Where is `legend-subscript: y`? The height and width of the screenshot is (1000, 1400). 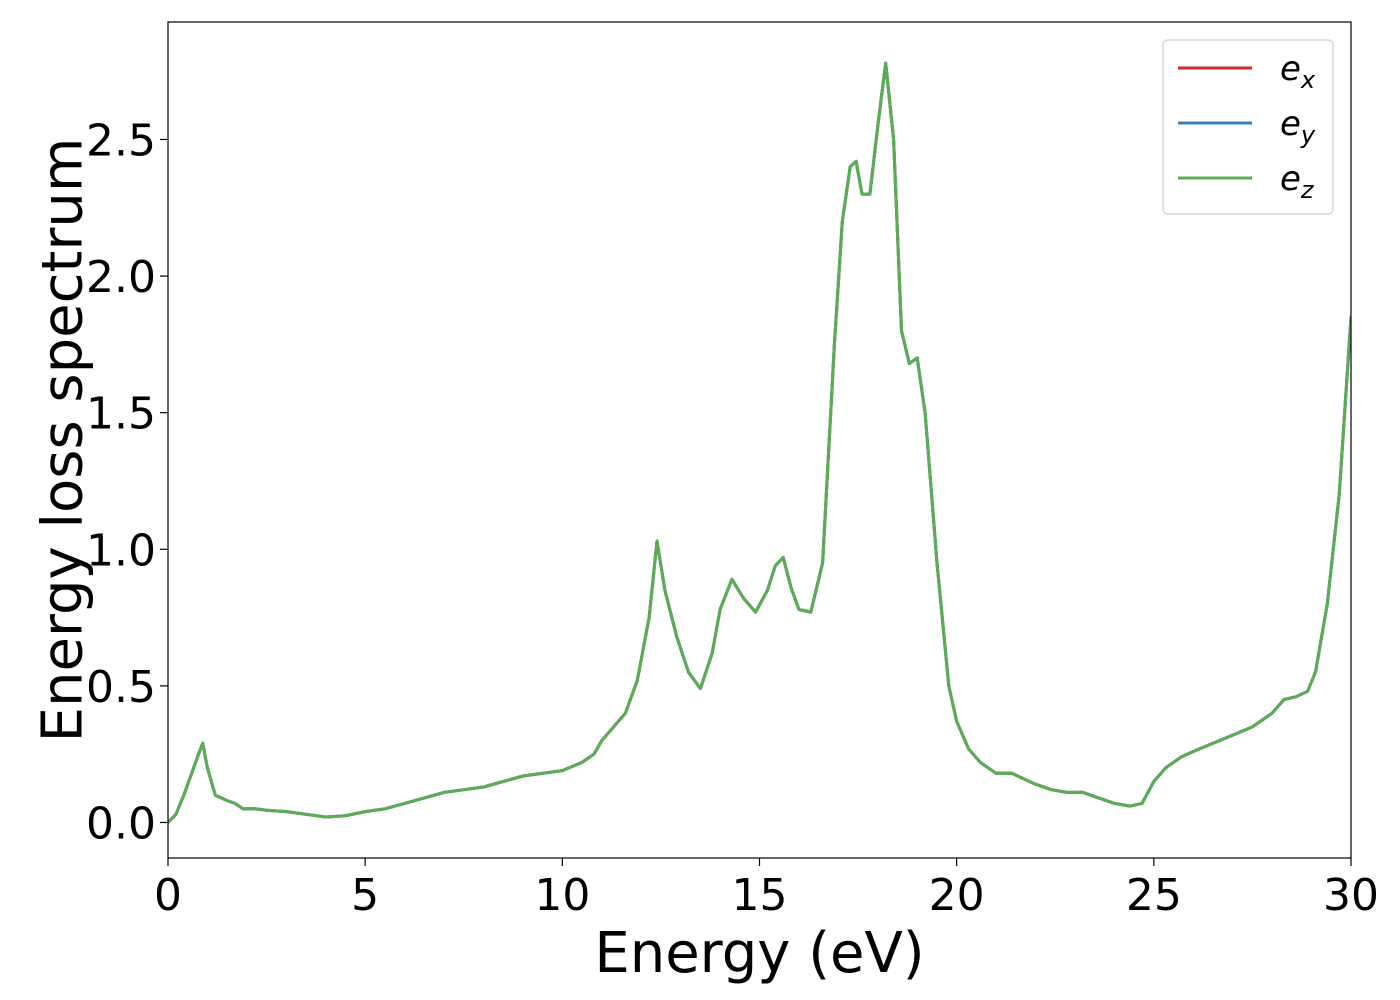
legend-subscript: y is located at coordinates (1308, 135).